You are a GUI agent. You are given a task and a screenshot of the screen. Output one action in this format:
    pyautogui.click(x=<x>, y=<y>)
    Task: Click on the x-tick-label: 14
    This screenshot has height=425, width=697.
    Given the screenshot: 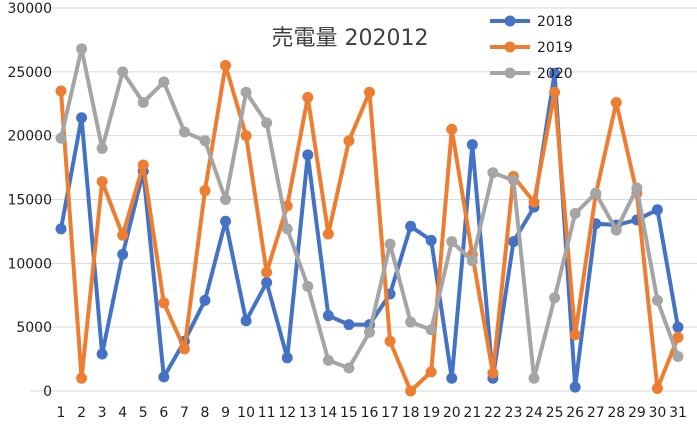 What is the action you would take?
    pyautogui.click(x=328, y=413)
    